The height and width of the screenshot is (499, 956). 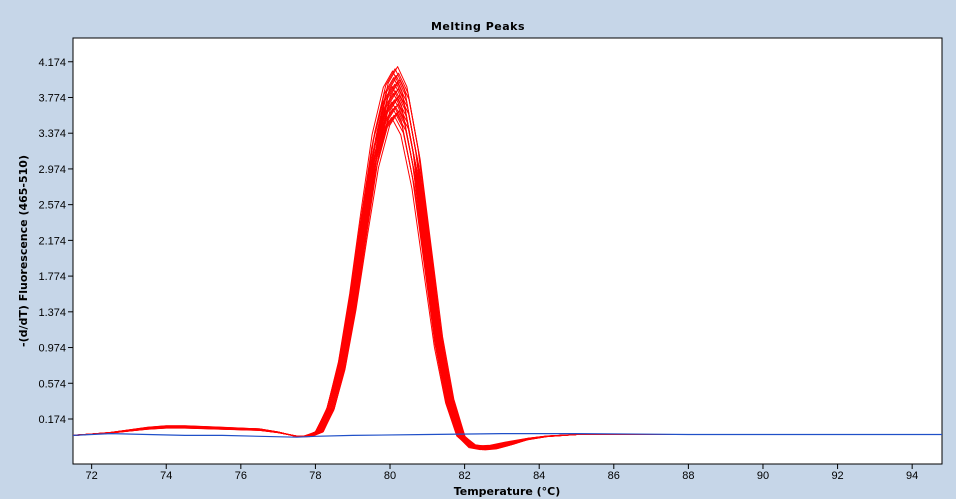 I want to click on y-tick-label: 3.774, so click(x=52, y=98).